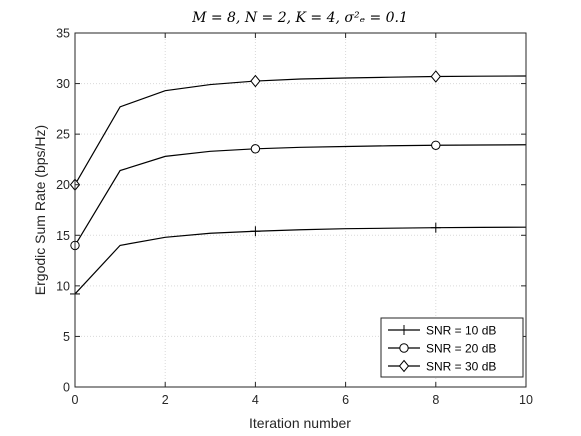 This screenshot has height=436, width=581. I want to click on legend-label-3: SNR = 30 dB, so click(461, 367).